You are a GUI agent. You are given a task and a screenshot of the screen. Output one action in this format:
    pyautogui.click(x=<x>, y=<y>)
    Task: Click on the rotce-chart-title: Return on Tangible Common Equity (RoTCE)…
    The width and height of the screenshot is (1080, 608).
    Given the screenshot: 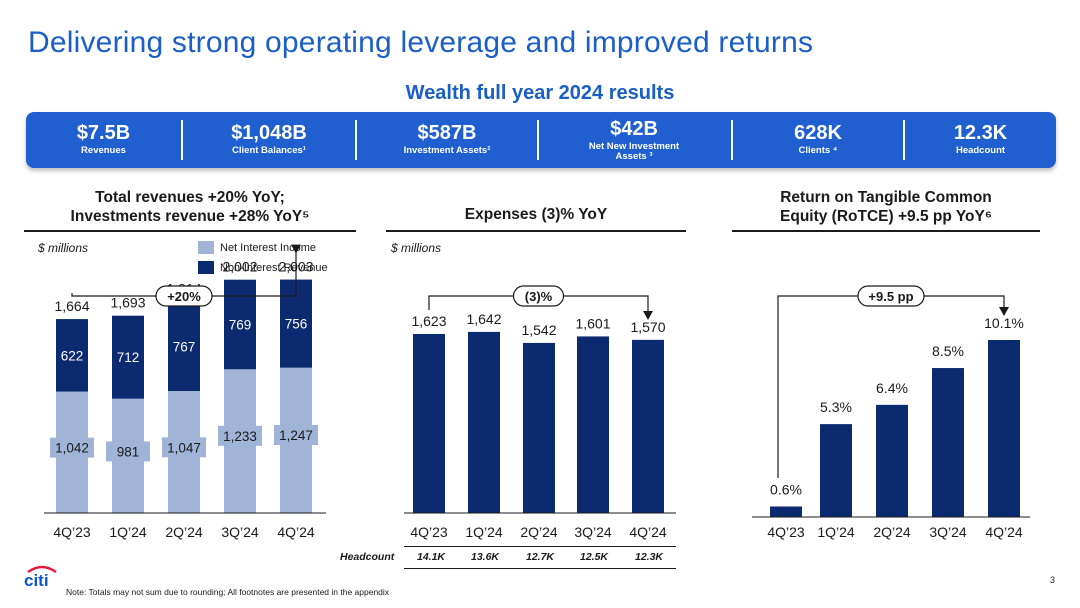 What is the action you would take?
    pyautogui.click(x=886, y=207)
    